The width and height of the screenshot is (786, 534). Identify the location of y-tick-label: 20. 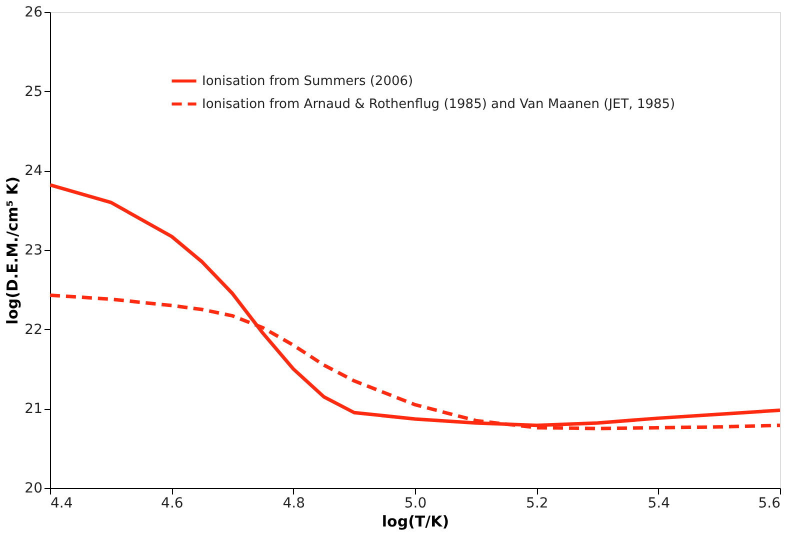
(33, 488).